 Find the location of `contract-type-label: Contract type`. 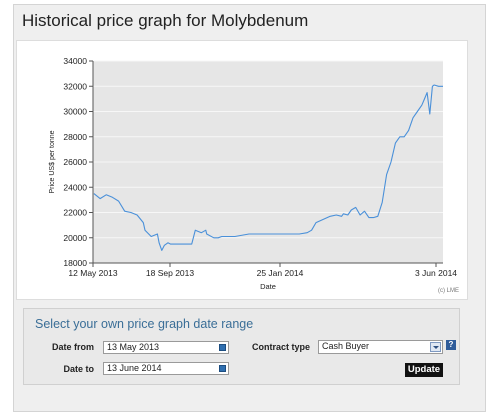

contract-type-label: Contract type is located at coordinates (280, 347).